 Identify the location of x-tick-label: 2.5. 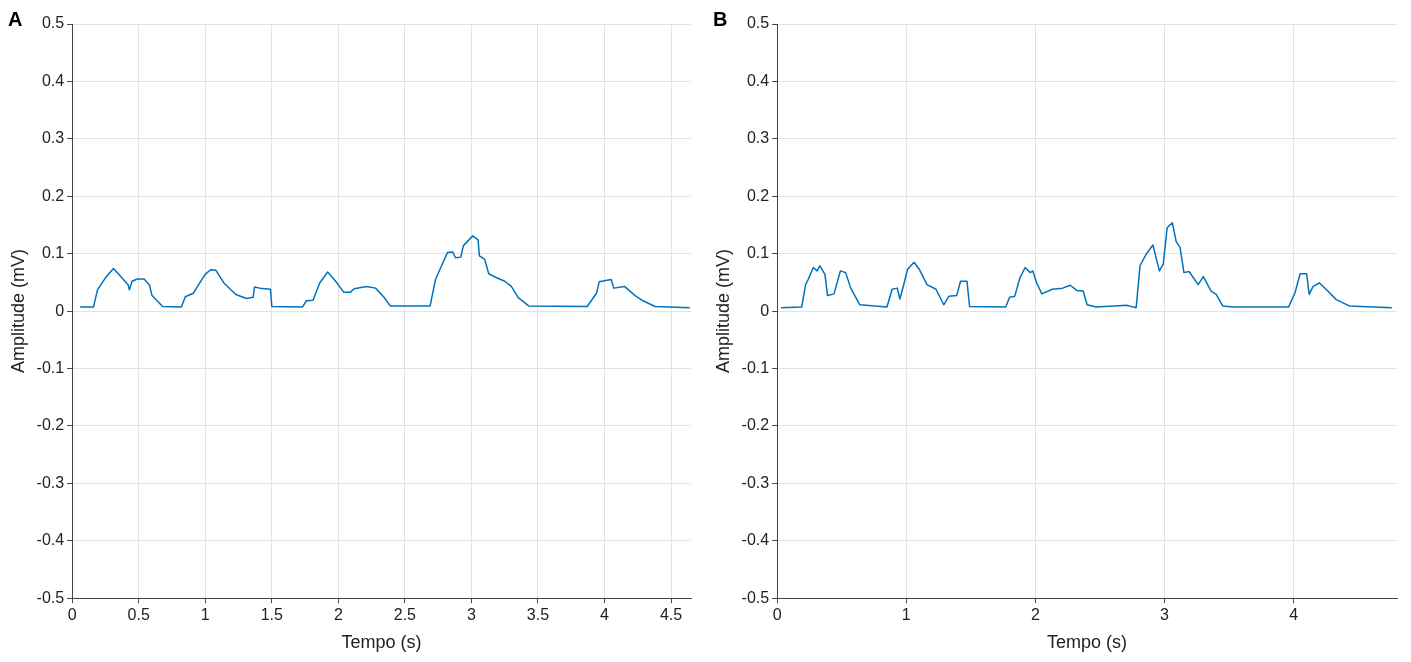
(405, 615).